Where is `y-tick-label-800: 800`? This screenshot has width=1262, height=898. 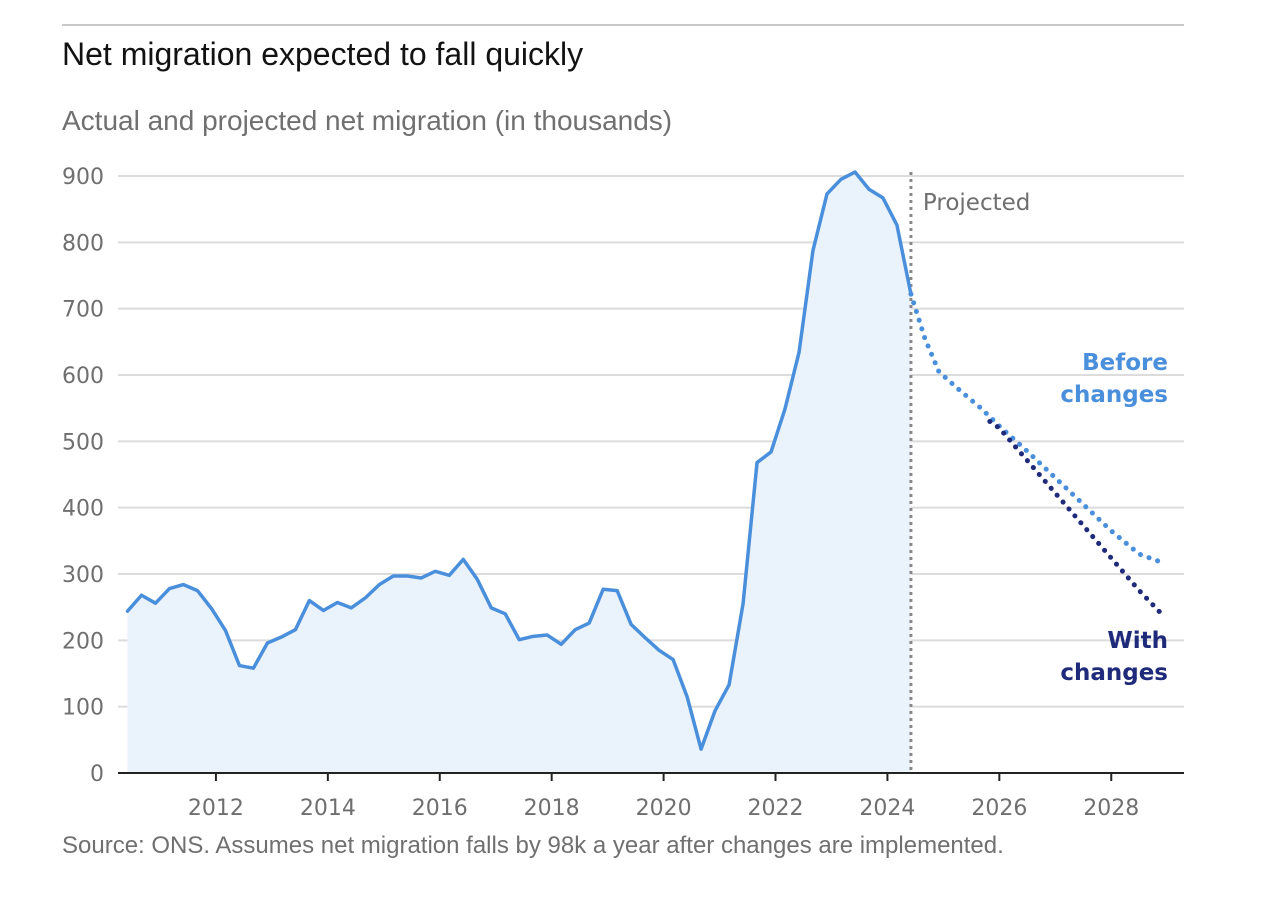 y-tick-label-800: 800 is located at coordinates (83, 243).